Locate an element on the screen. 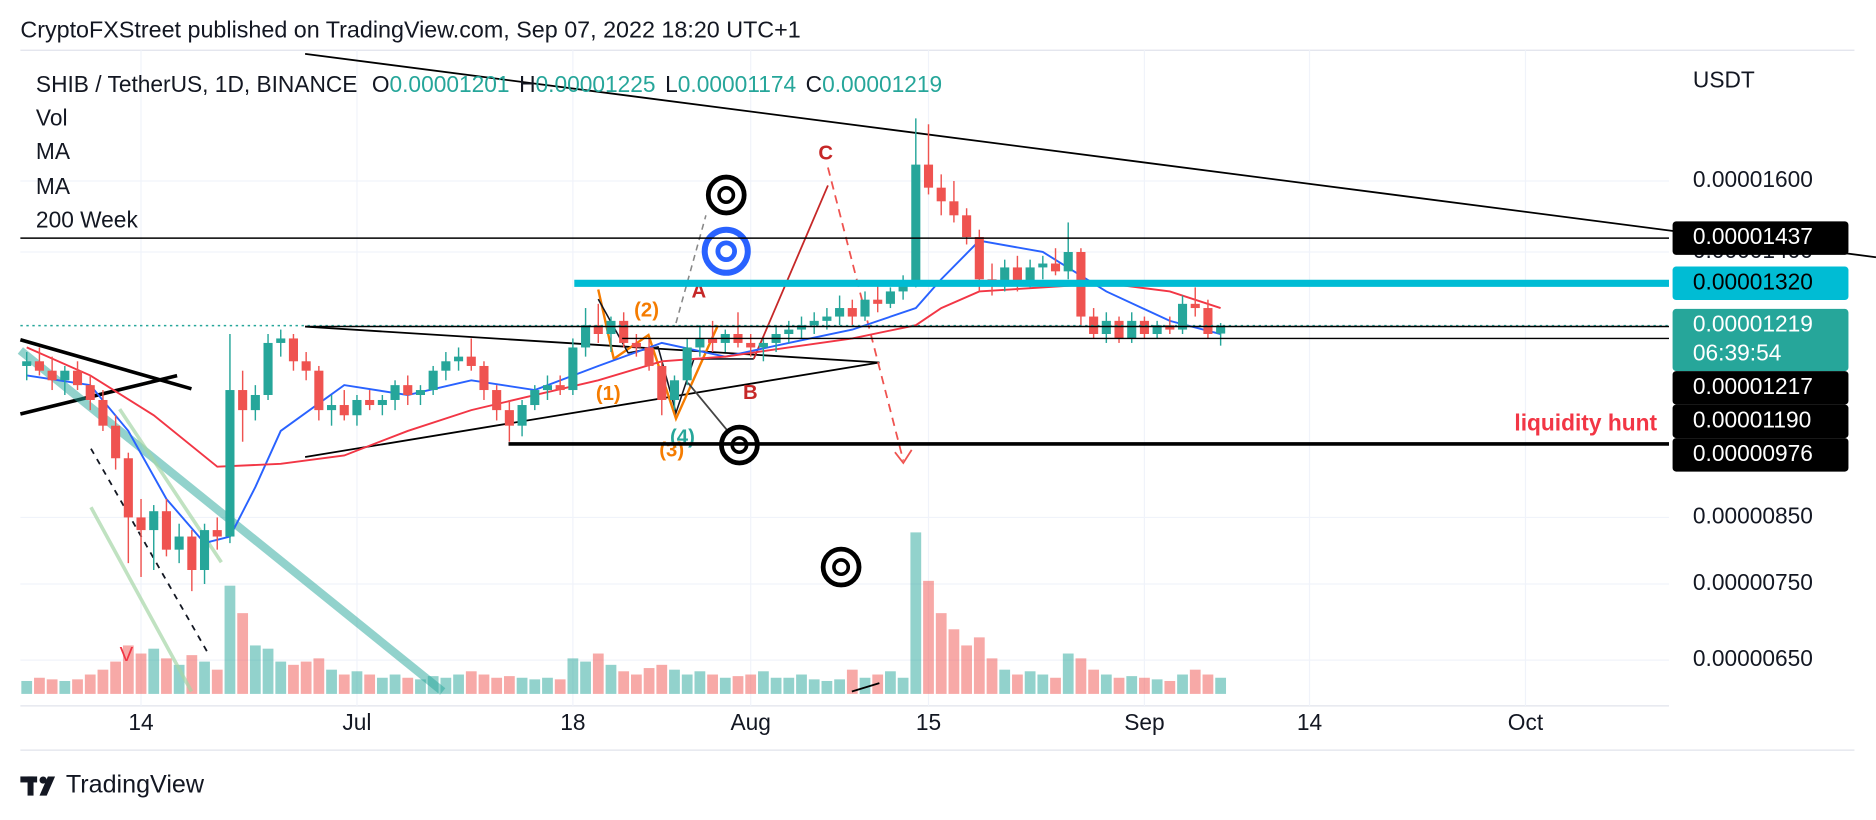 The height and width of the screenshot is (820, 1876). indicator-label: MA is located at coordinates (53, 151).